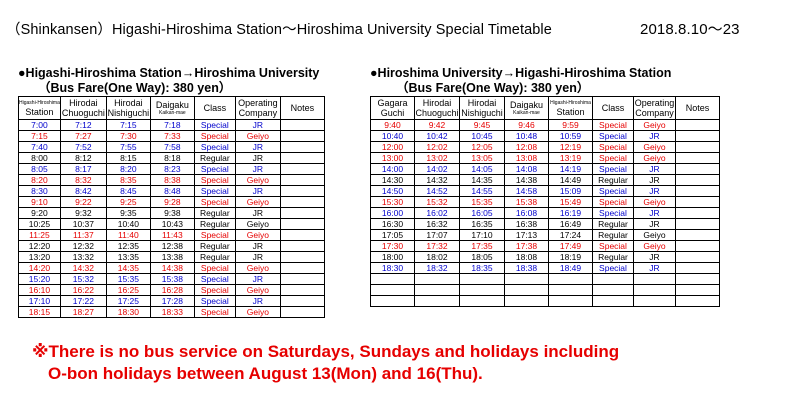 The height and width of the screenshot is (400, 800). I want to click on table-cell: 9:38, so click(172, 213).